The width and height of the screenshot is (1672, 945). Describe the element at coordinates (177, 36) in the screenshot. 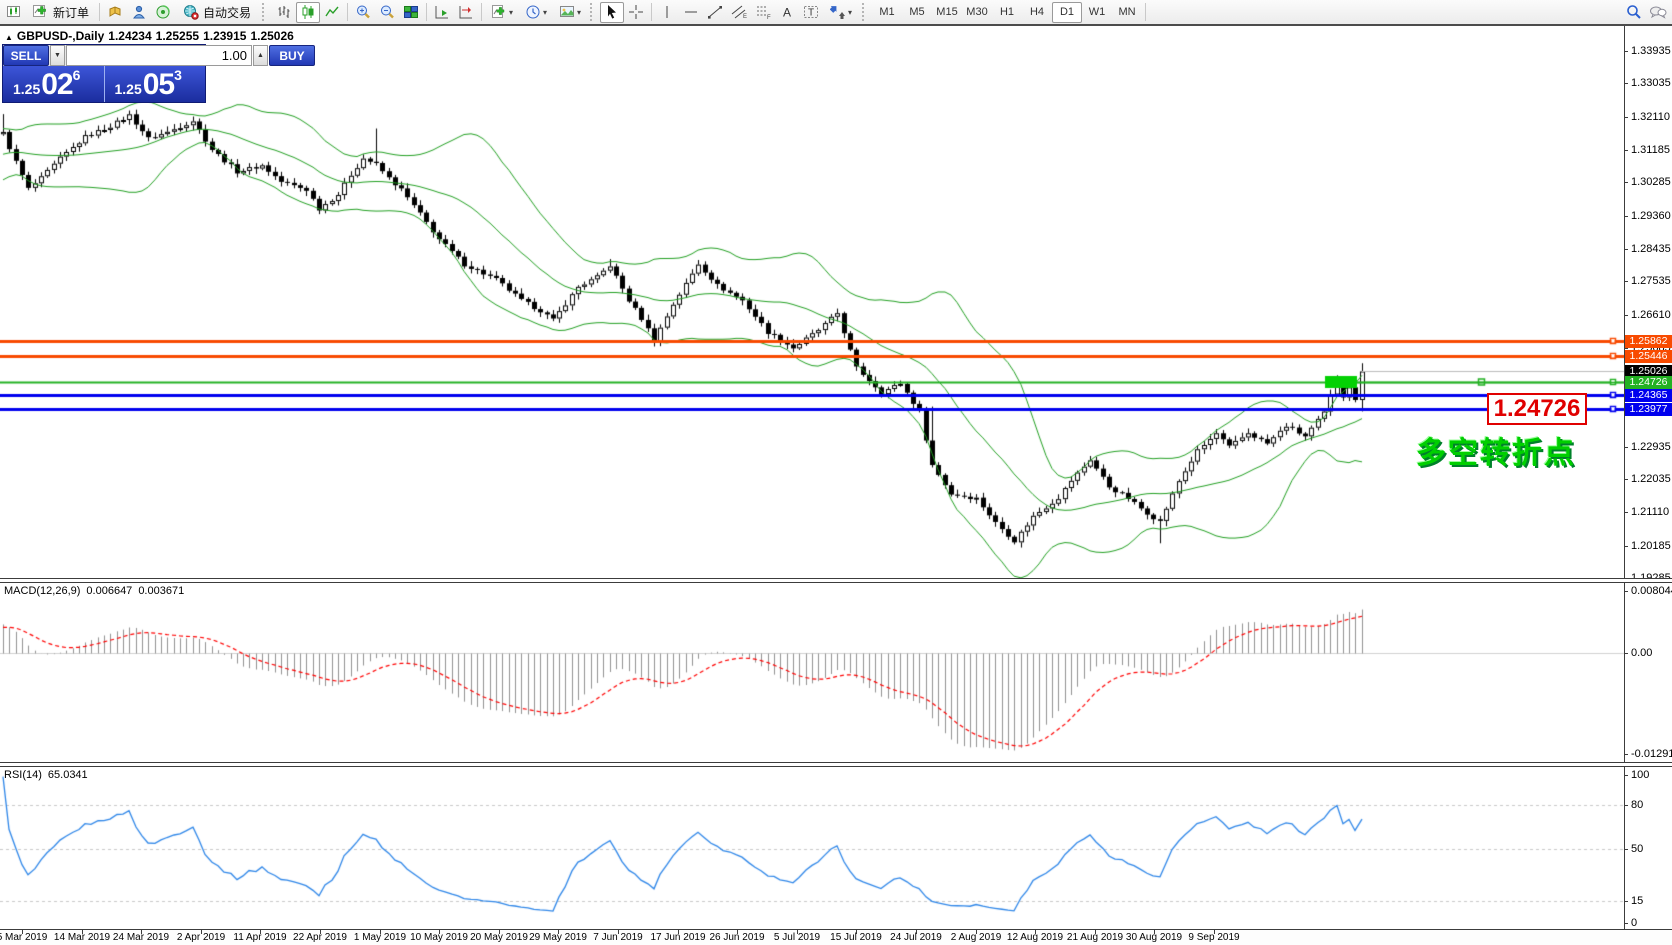

I see `ohlc-high: 1.25255` at that location.